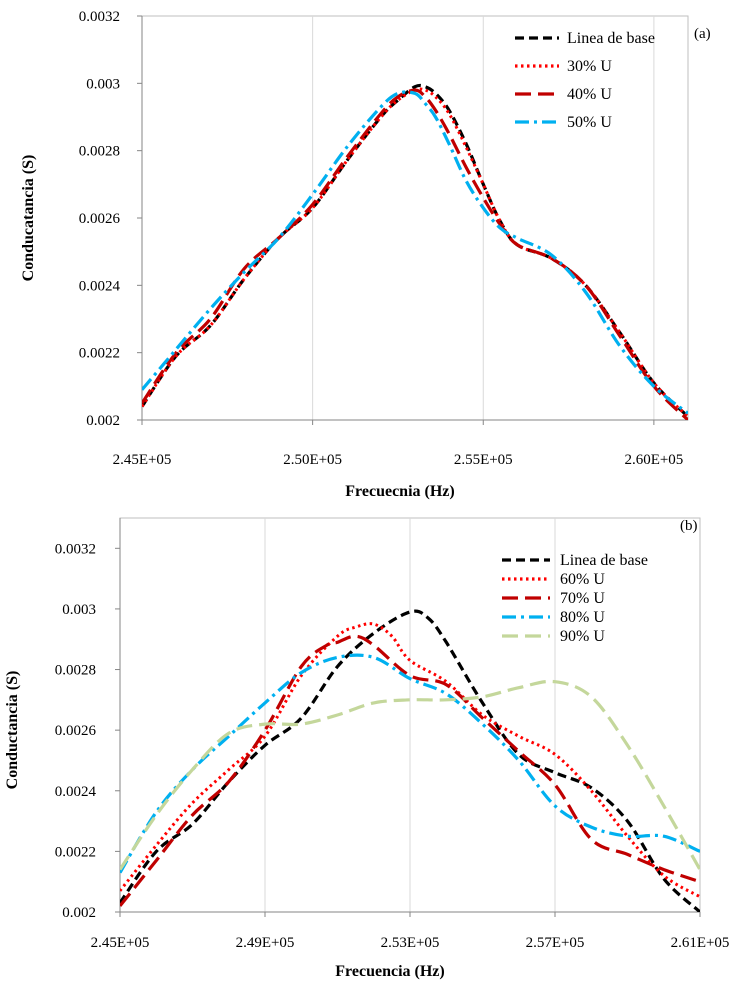  What do you see at coordinates (653, 460) in the screenshot?
I see `panel-a-x-tick-label: 2.60E+05` at bounding box center [653, 460].